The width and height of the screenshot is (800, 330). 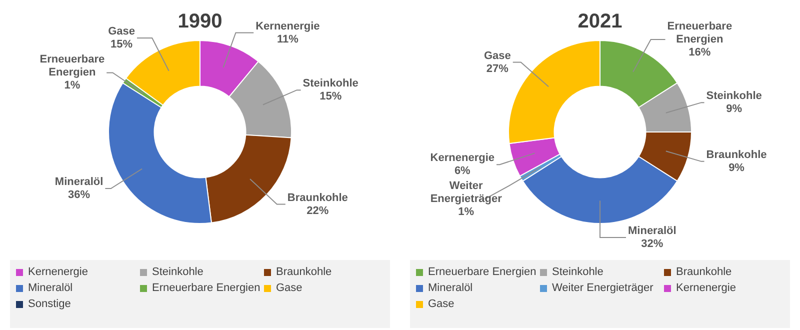 I want to click on legend-label: Weiter Energieträger, so click(x=603, y=288).